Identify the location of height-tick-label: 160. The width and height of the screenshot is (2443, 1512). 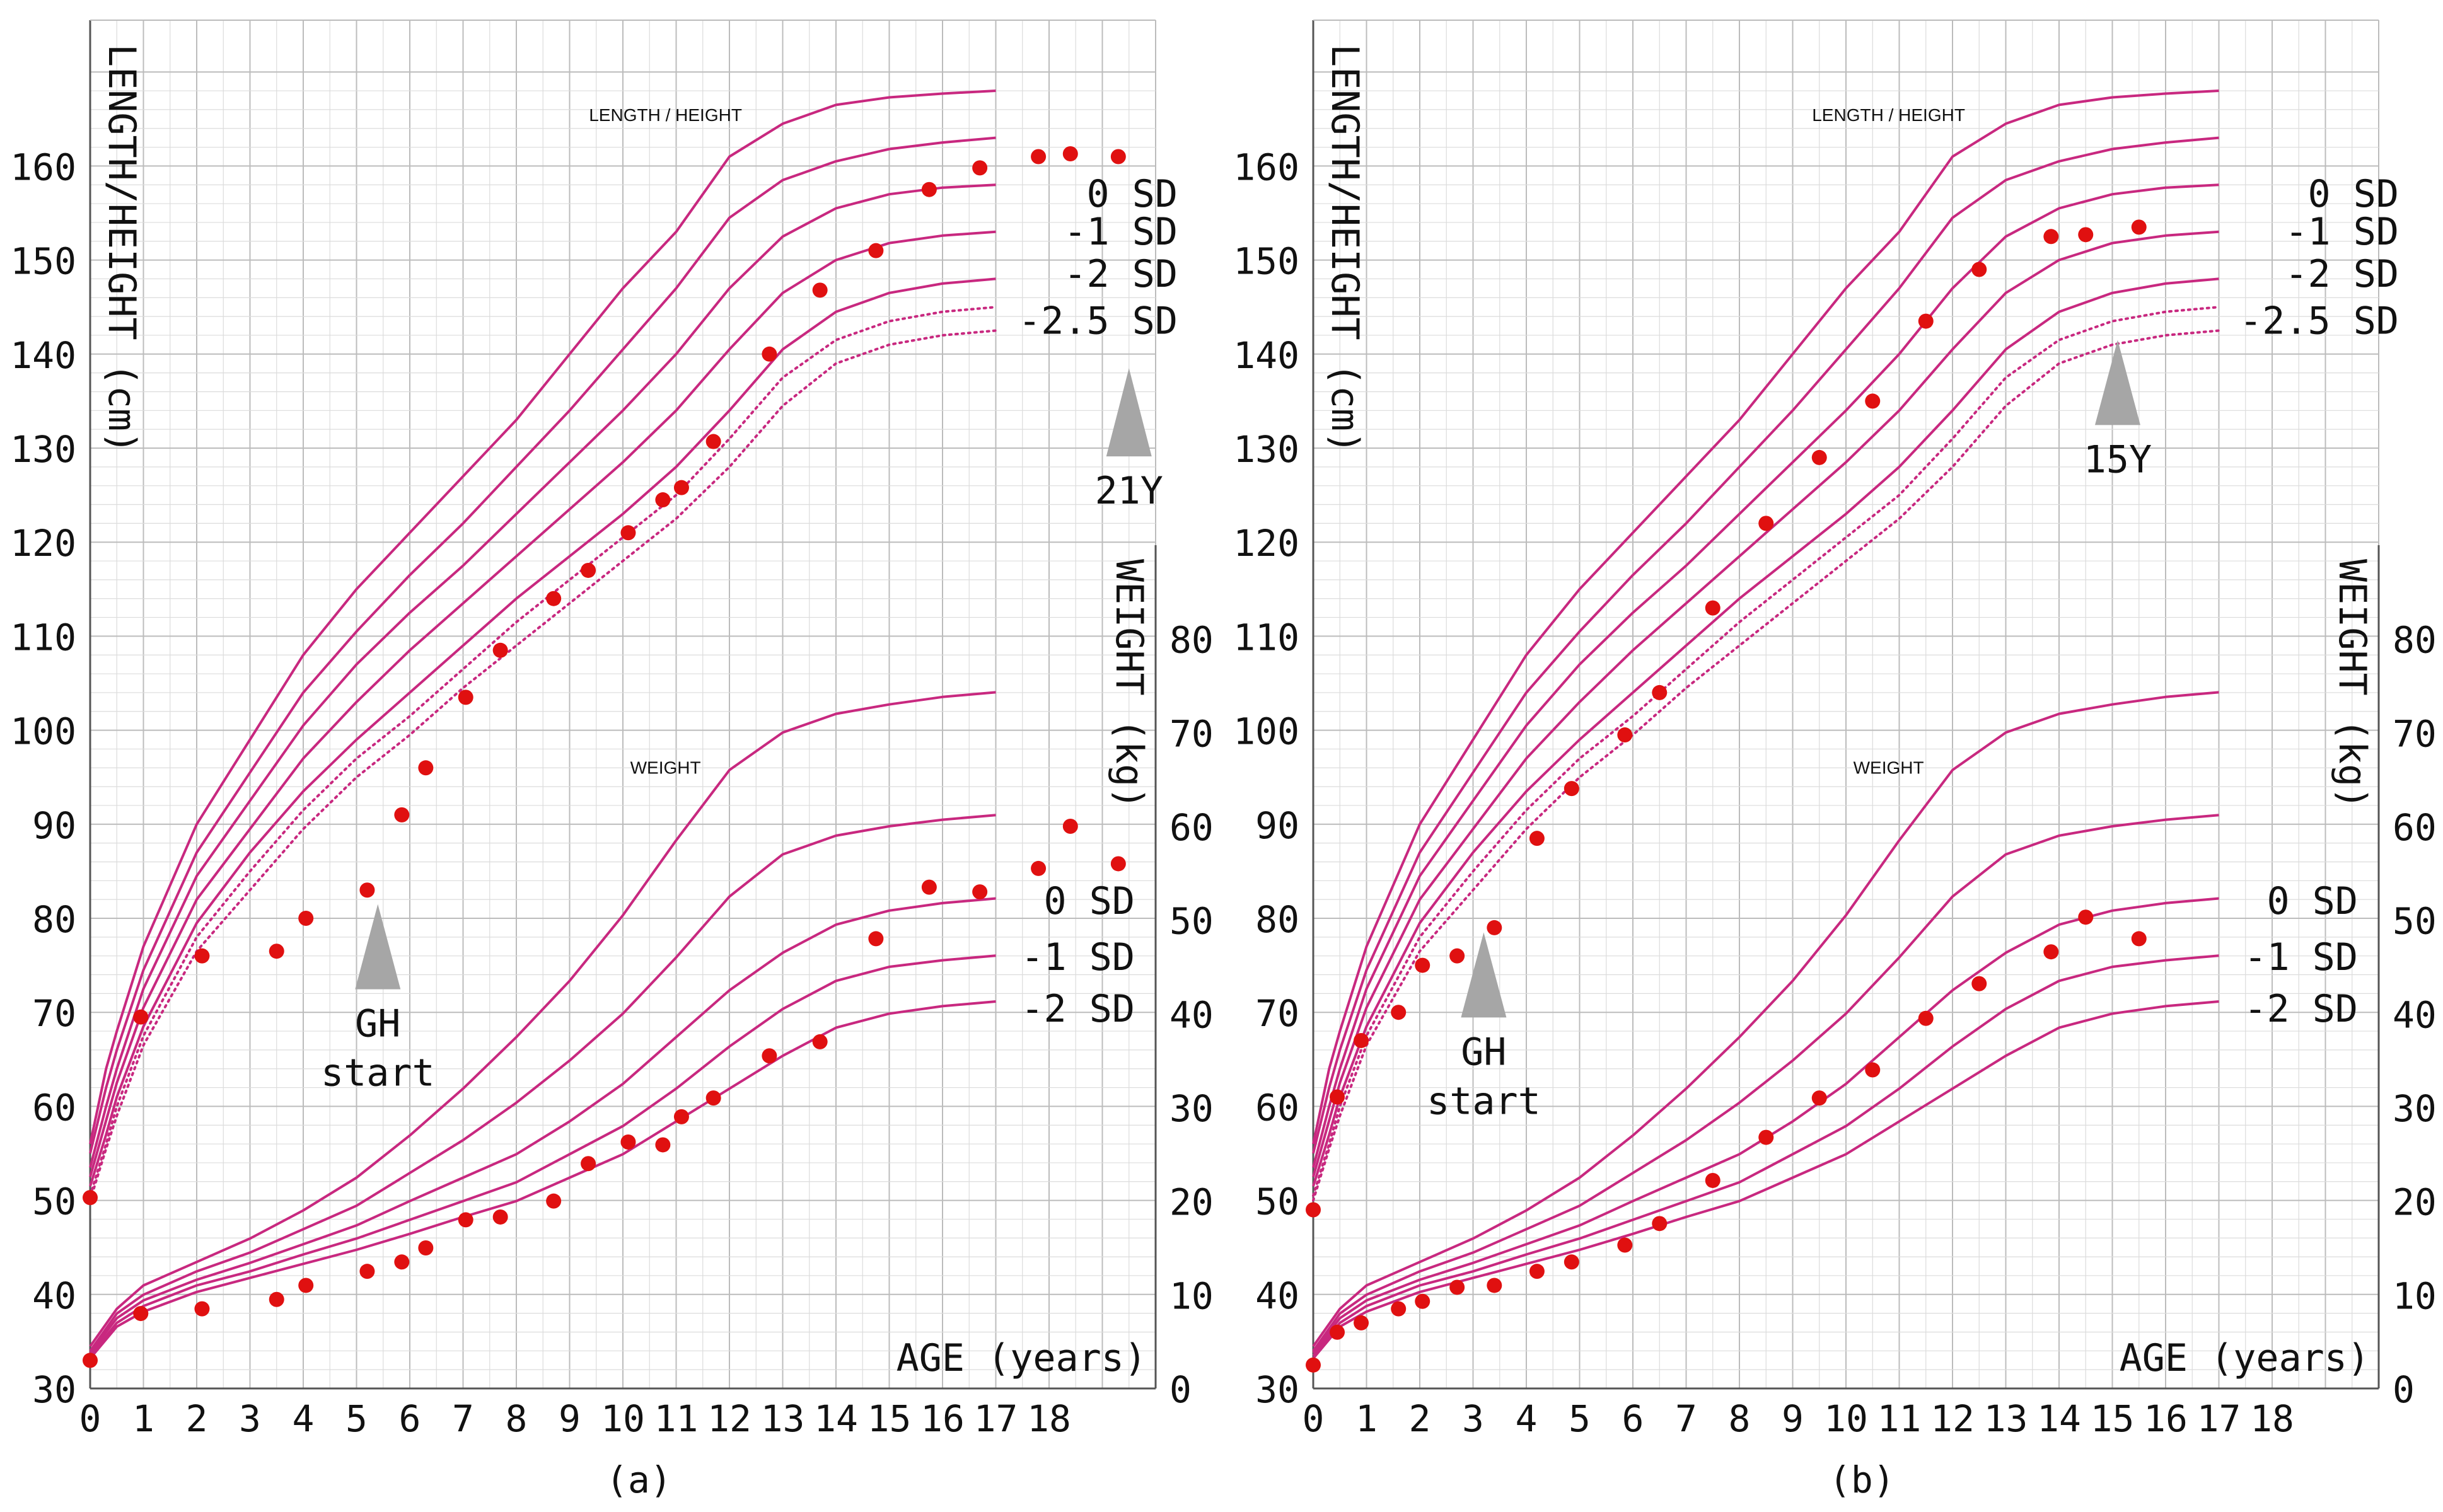
(1266, 167).